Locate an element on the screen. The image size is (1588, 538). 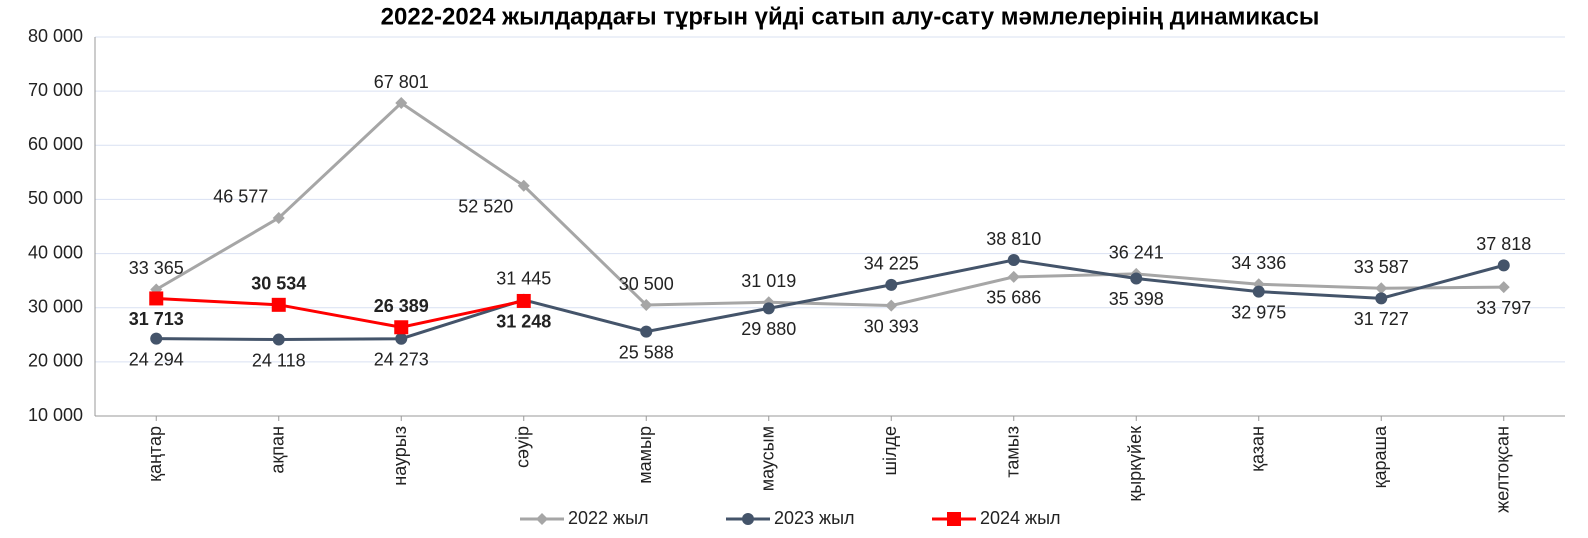
x-tick-label: қаңтар is located at coordinates (155, 454).